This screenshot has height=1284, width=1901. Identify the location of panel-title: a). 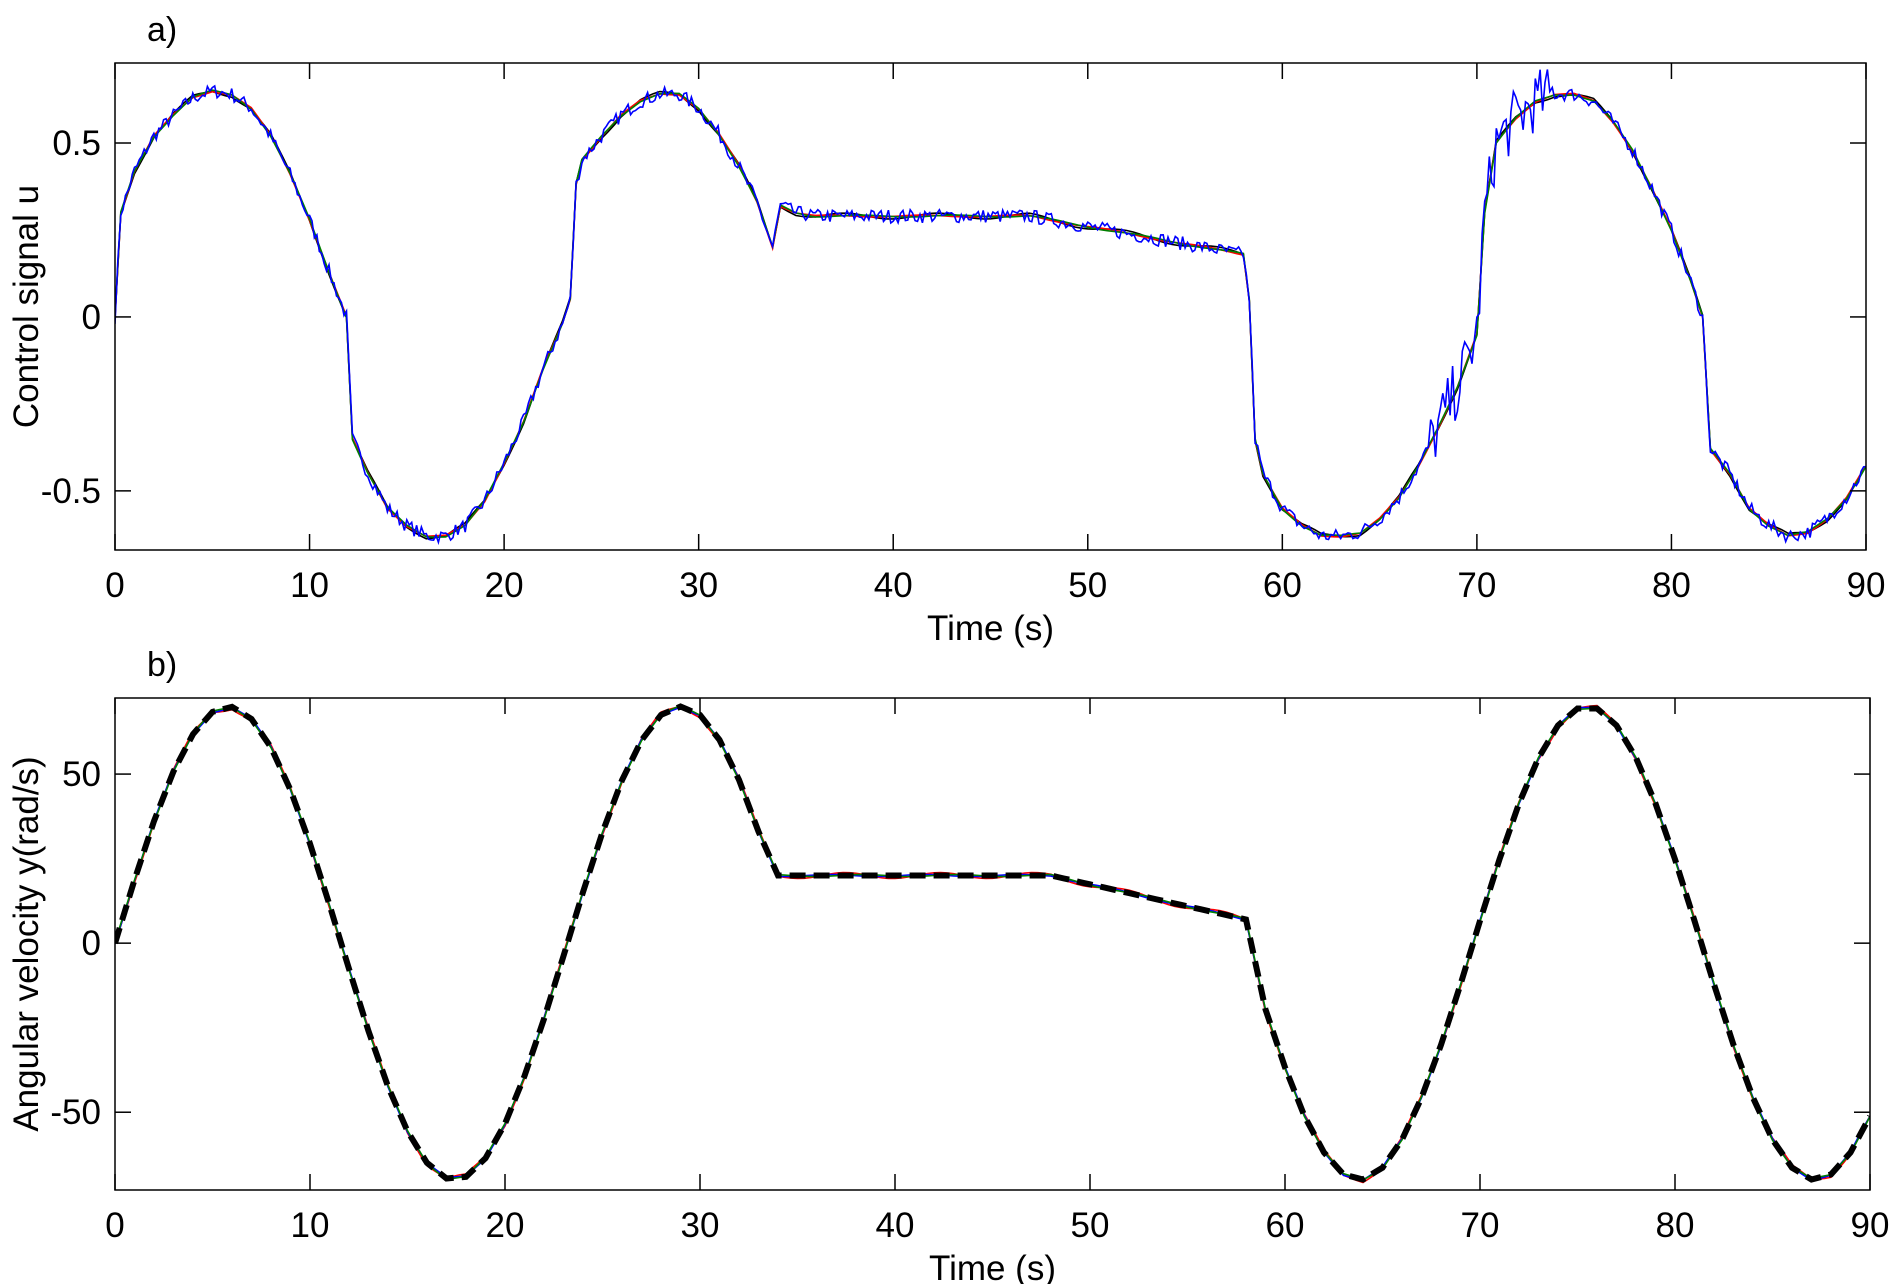
(162, 30).